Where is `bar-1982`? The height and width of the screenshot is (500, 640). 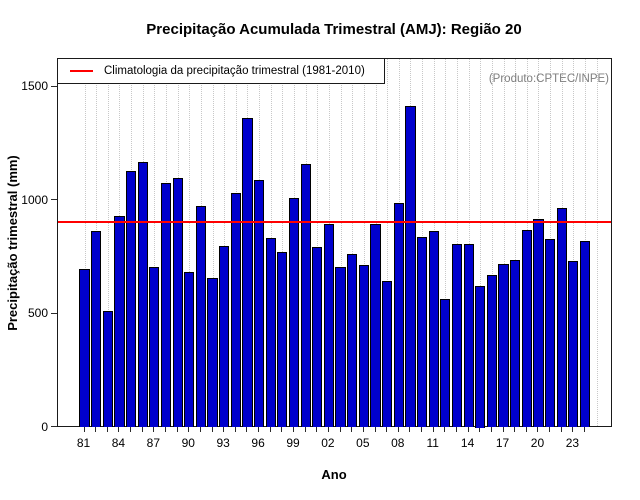 bar-1982 is located at coordinates (96, 329).